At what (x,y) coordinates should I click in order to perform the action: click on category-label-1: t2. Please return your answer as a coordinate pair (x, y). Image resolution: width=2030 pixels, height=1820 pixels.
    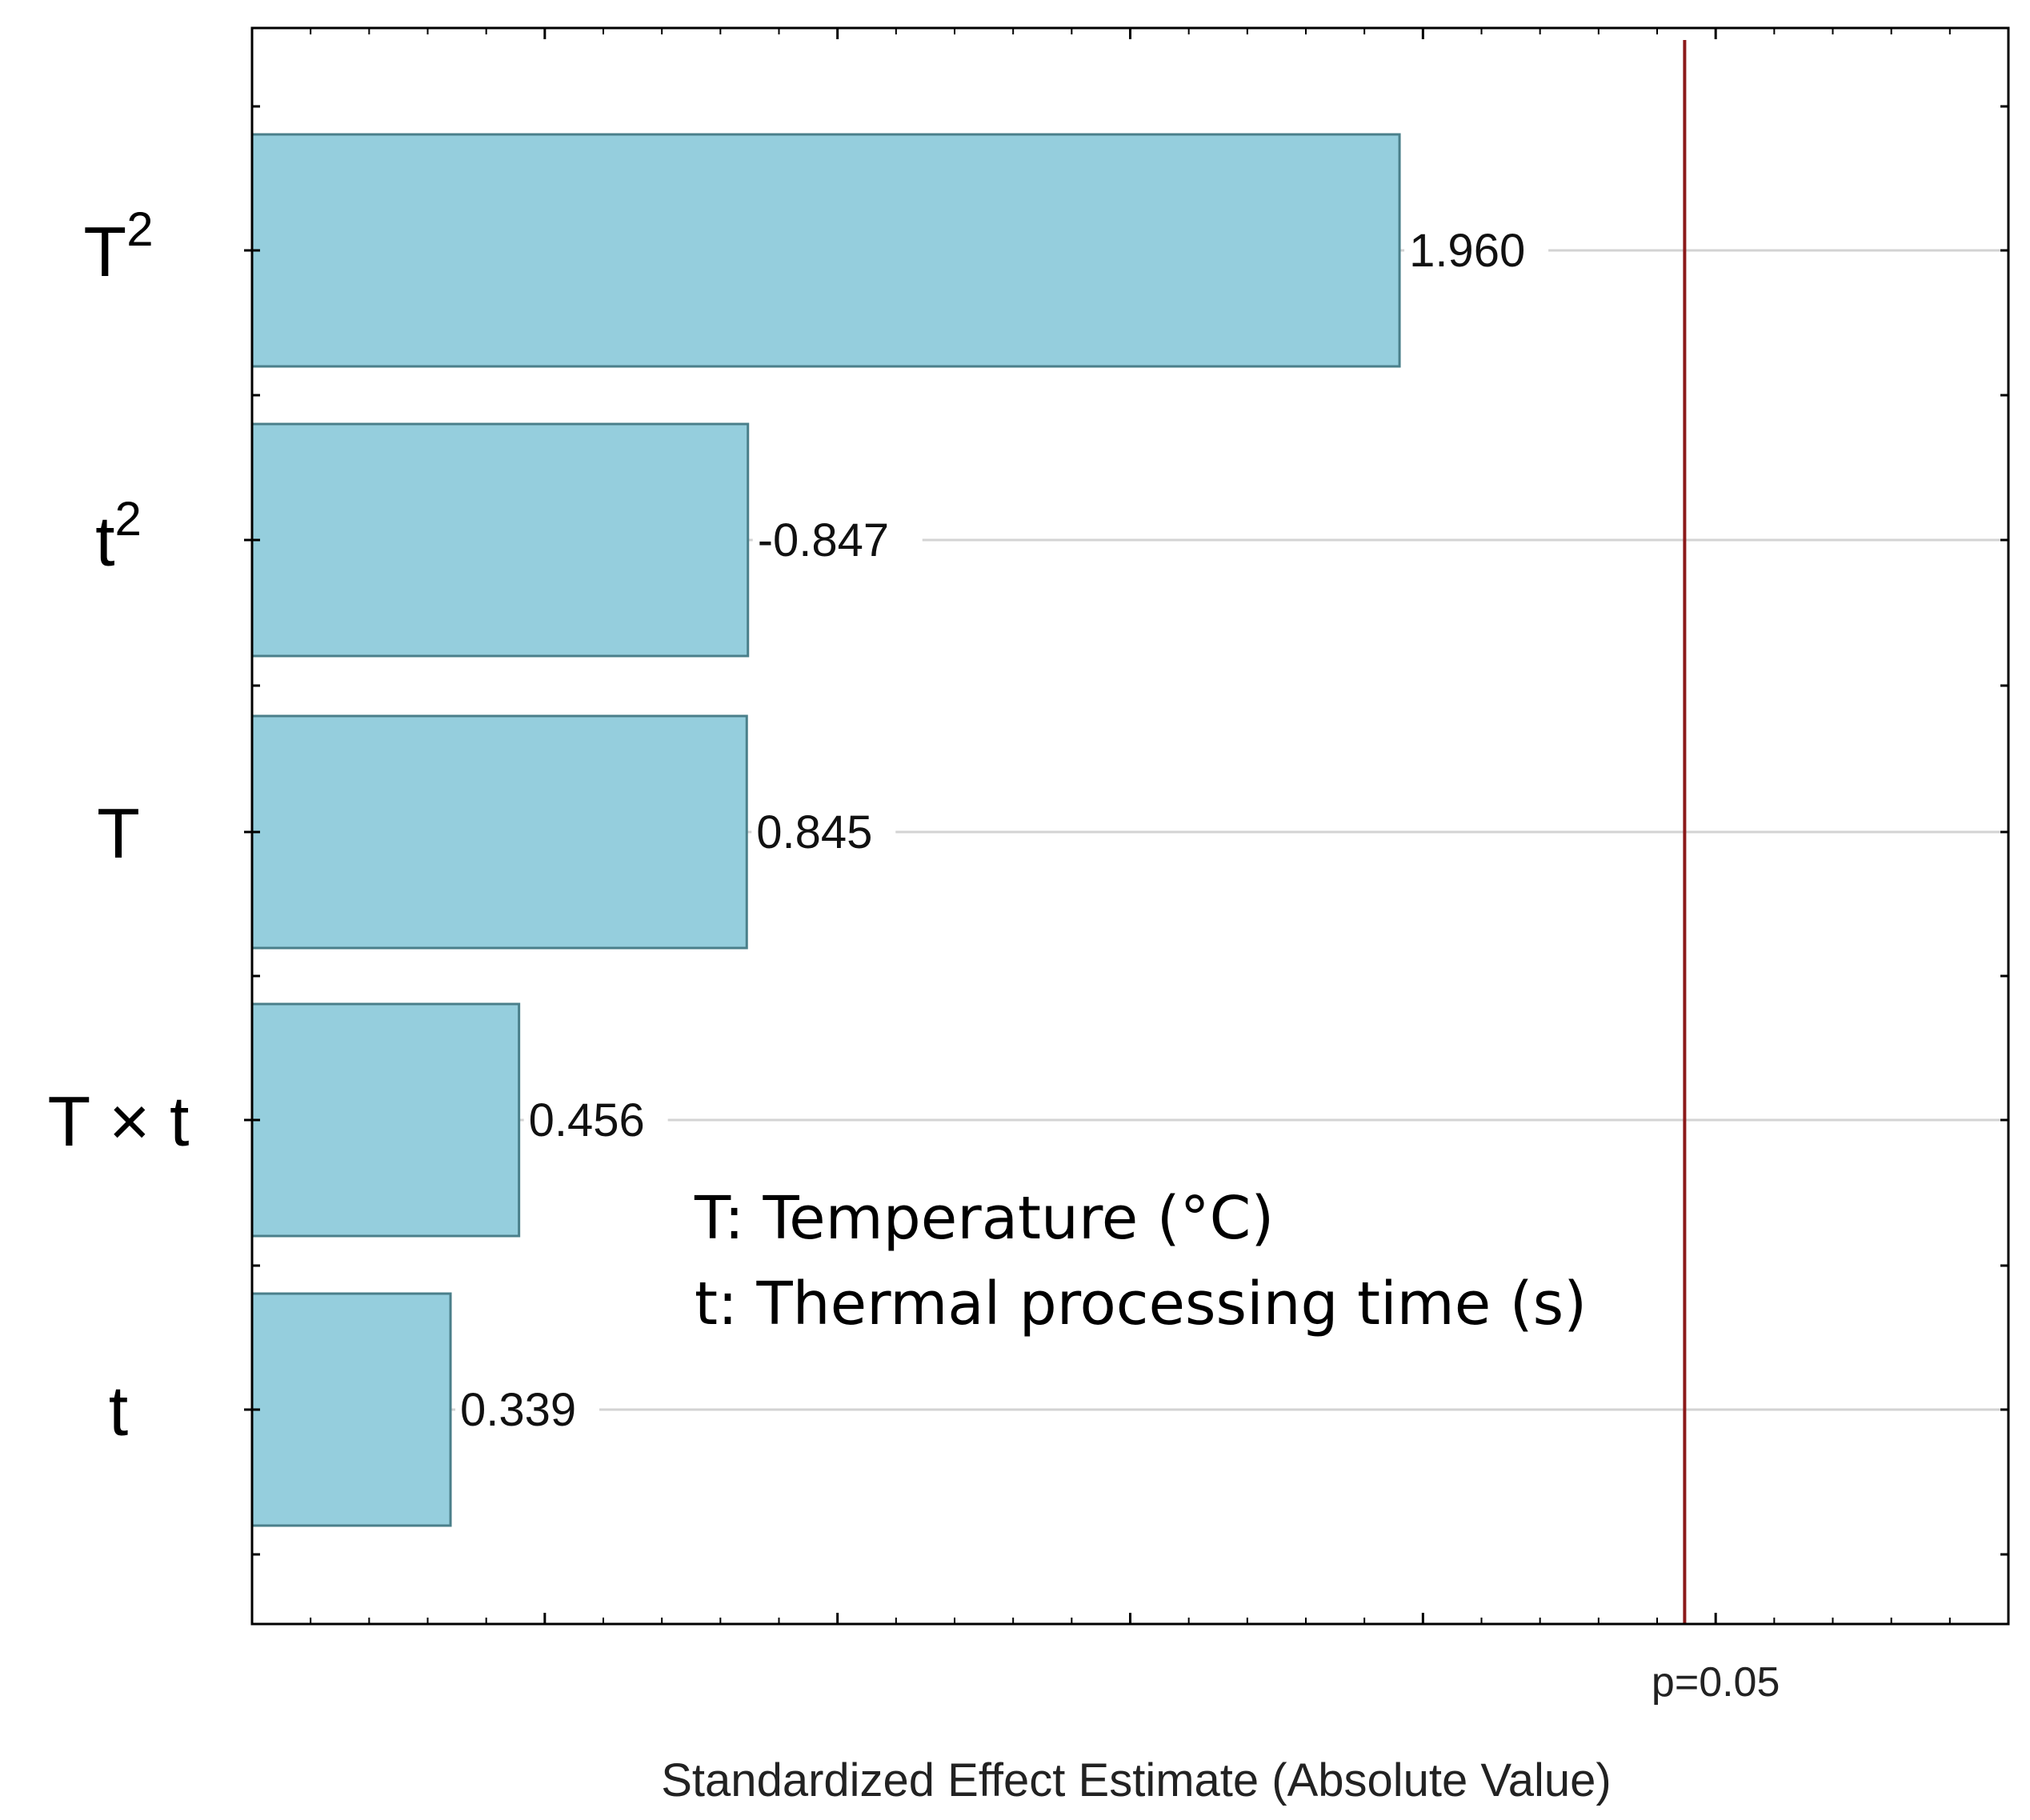
    Looking at the image, I should click on (118, 536).